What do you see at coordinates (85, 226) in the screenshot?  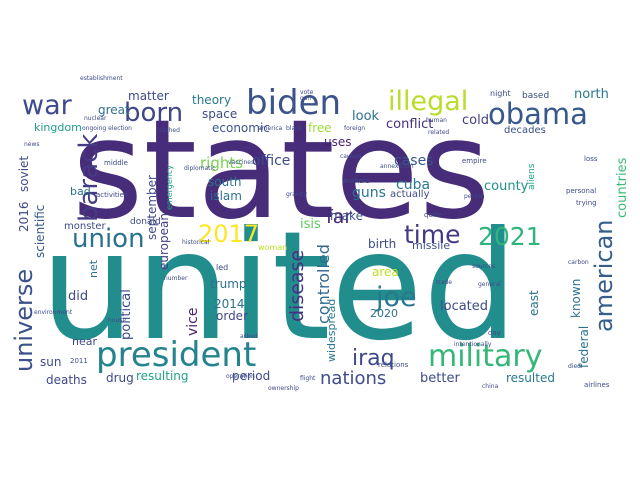 I see `word-monster: monster` at bounding box center [85, 226].